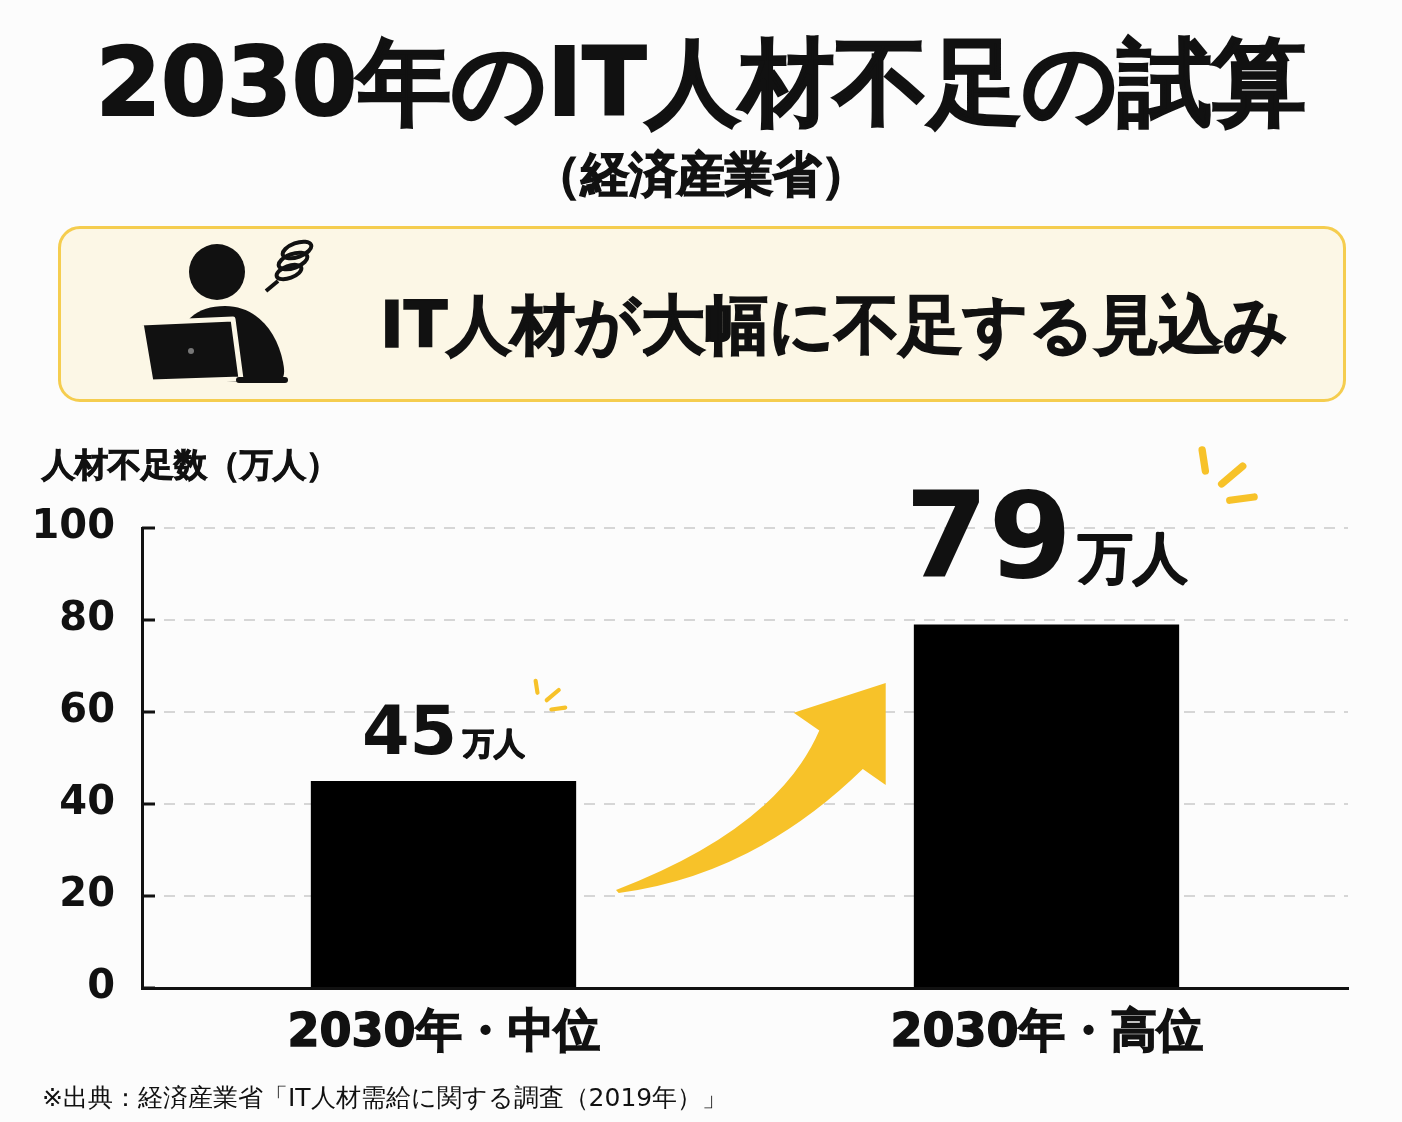  What do you see at coordinates (385, 1098) in the screenshot?
I see `text: ※出典：経済産業省「IT人材需給に関する調査（2019年）」` at bounding box center [385, 1098].